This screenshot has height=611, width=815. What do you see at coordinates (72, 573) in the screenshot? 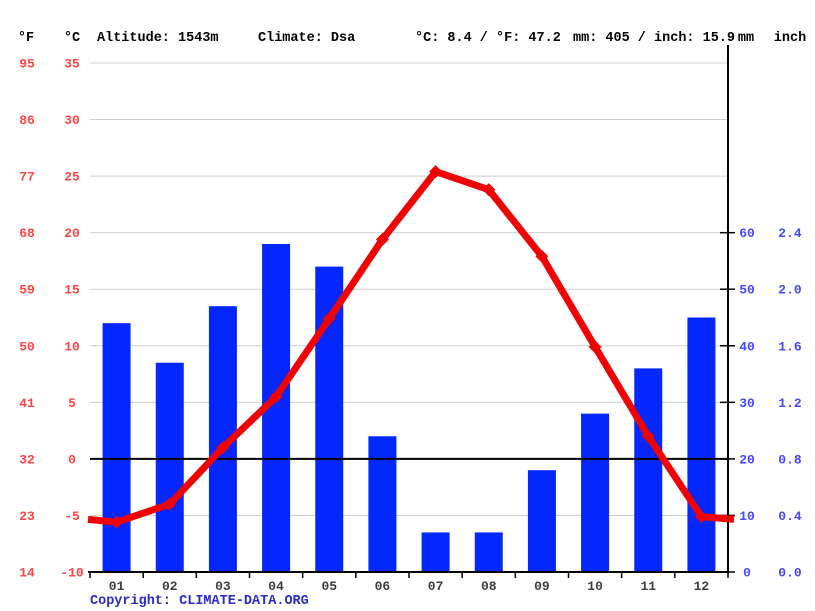
I see `temp-c-tick: -10` at bounding box center [72, 573].